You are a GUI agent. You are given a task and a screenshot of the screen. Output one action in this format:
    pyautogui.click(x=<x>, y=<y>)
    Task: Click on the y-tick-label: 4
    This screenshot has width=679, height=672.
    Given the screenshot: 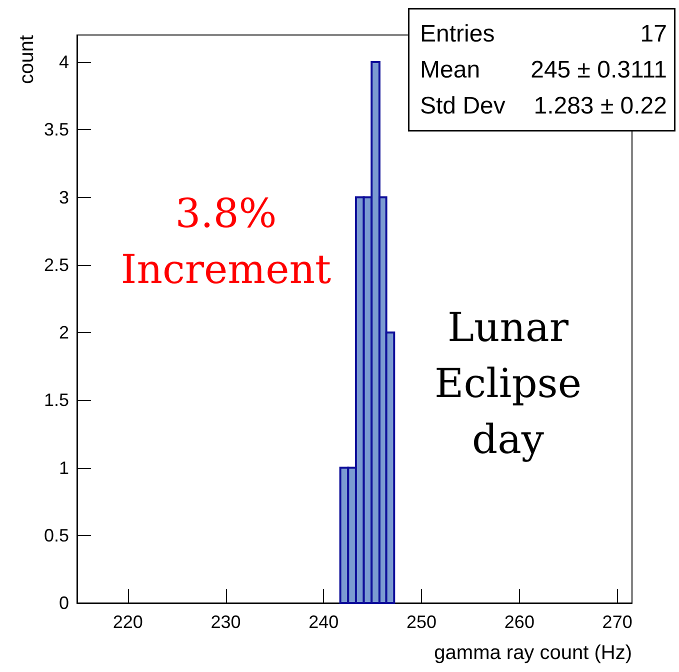 What is the action you would take?
    pyautogui.click(x=63, y=62)
    